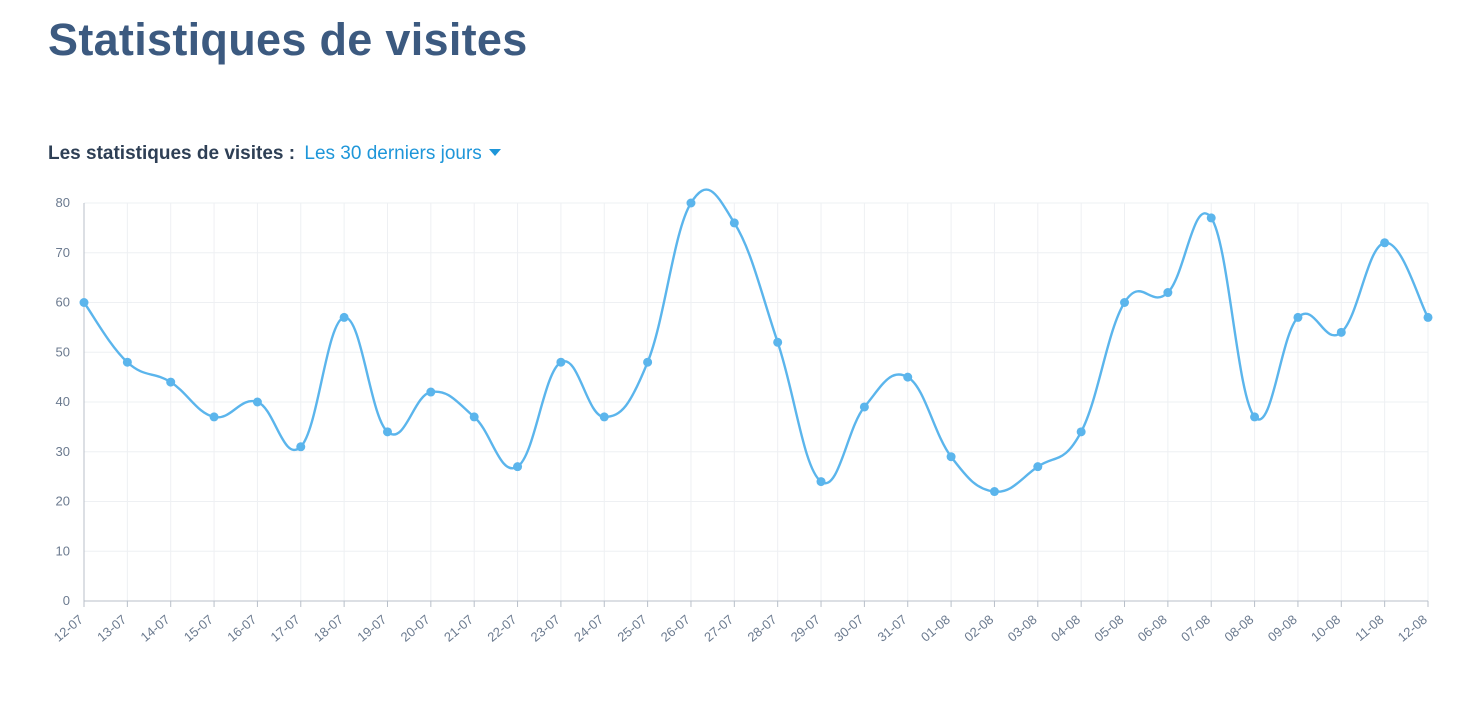 The height and width of the screenshot is (701, 1470). What do you see at coordinates (1282, 628) in the screenshot?
I see `x-tick-label: 09-08` at bounding box center [1282, 628].